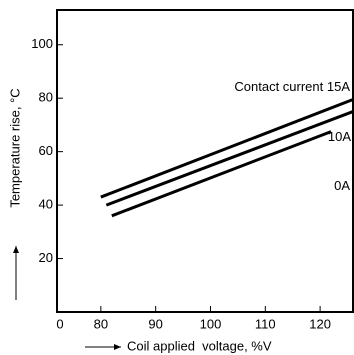 Image resolution: width=354 pixels, height=355 pixels. Describe the element at coordinates (339, 136) in the screenshot. I see `series-label: 10A` at that location.